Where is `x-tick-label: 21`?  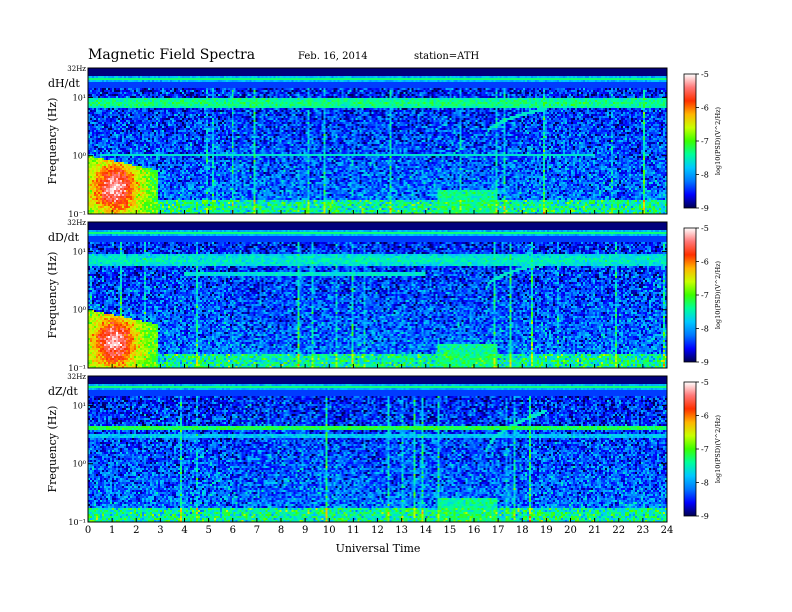
x-tick-label: 21 is located at coordinates (594, 530).